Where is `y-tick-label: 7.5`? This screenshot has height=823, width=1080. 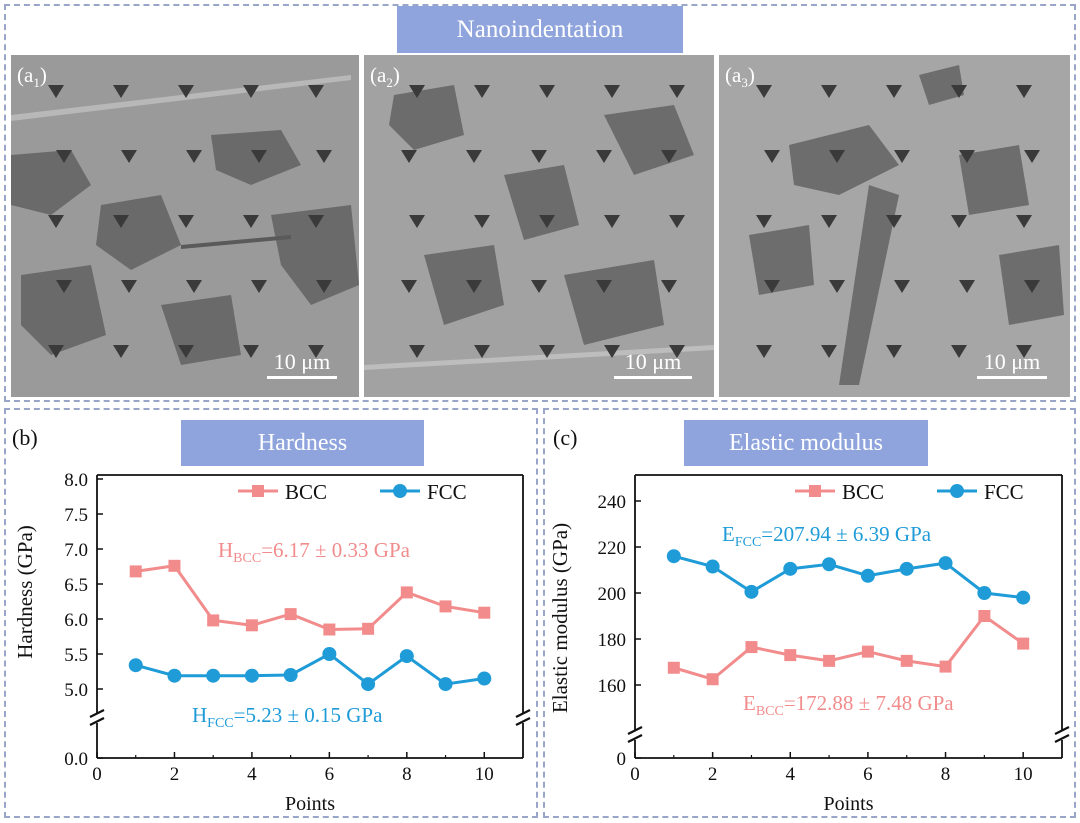 y-tick-label: 7.5 is located at coordinates (76, 515).